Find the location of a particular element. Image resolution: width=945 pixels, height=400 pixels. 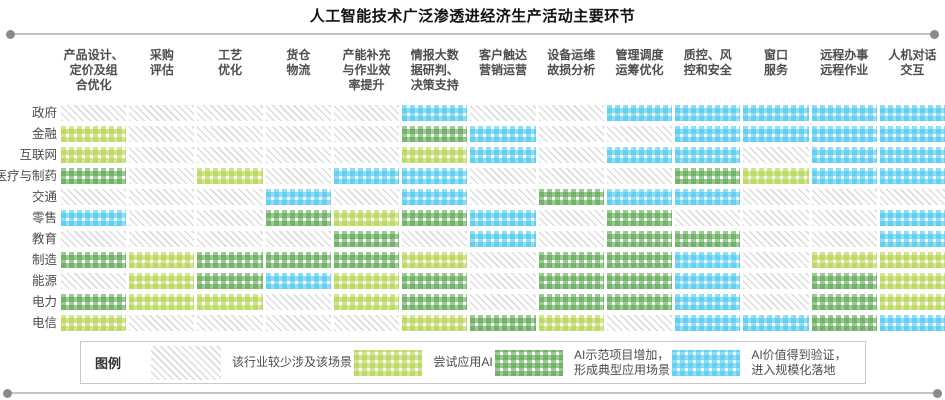

row-label: 教育 is located at coordinates (44, 239).